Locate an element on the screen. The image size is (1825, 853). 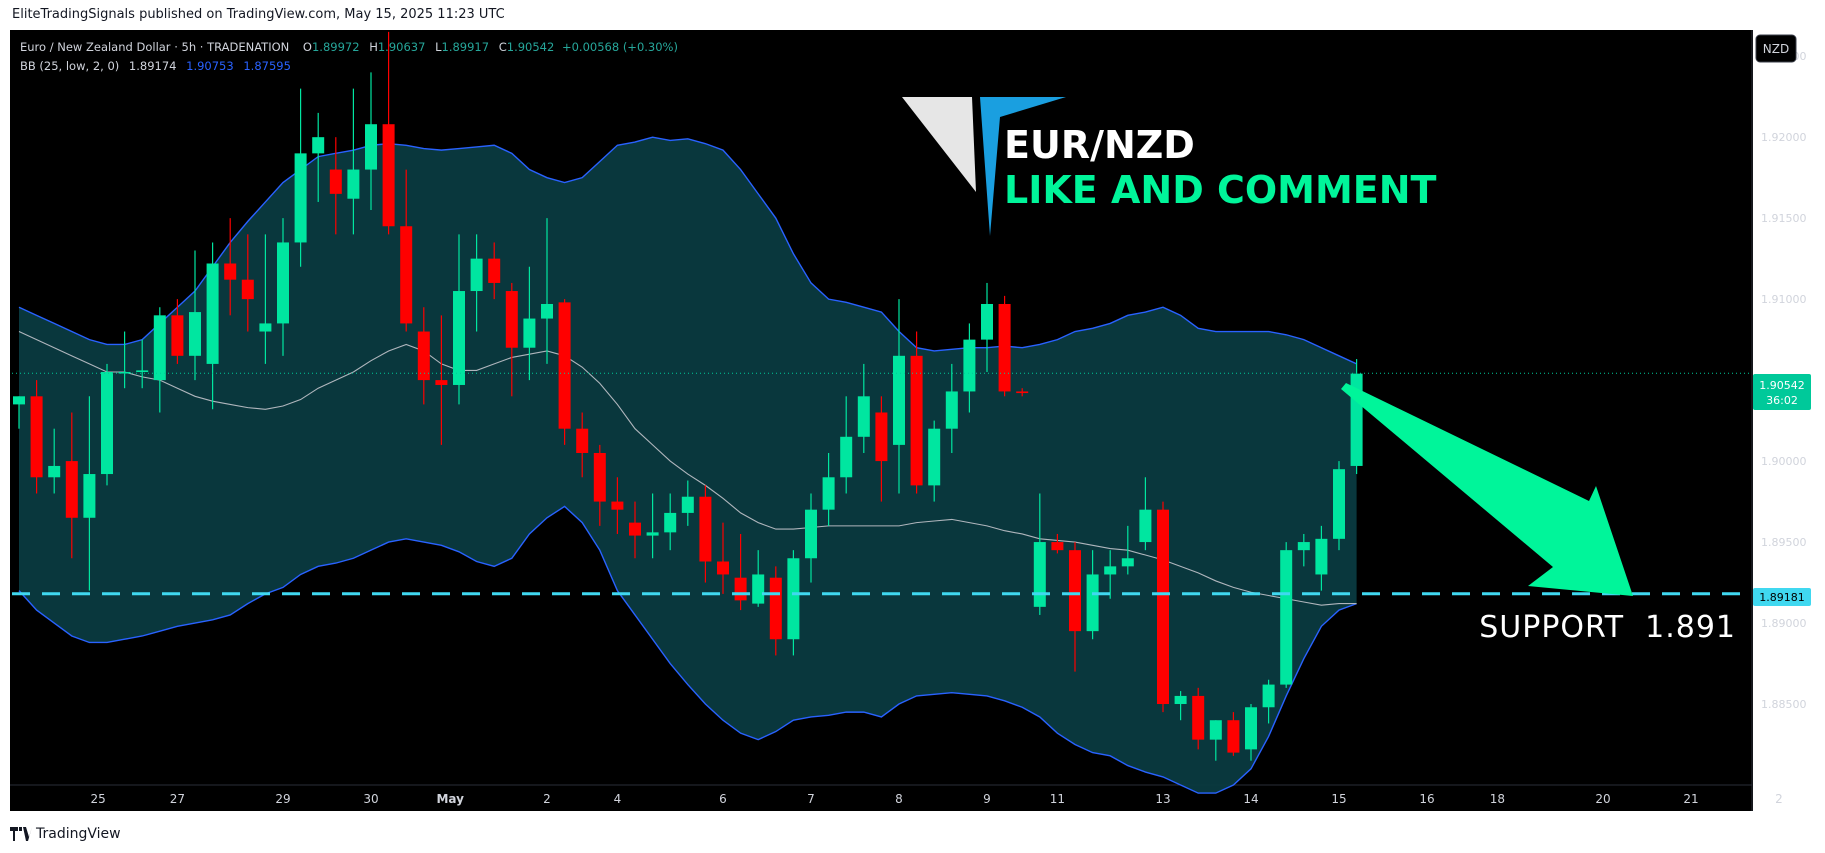
price-tick-label: 1.92000 is located at coordinates (1784, 137).